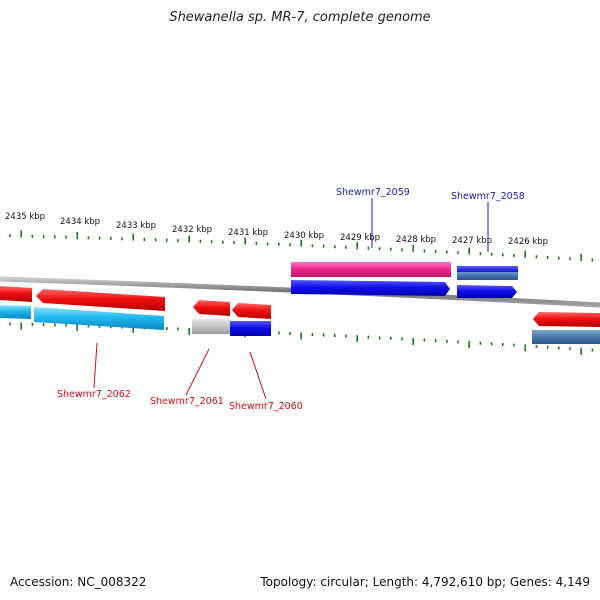 This screenshot has width=600, height=600. Describe the element at coordinates (373, 192) in the screenshot. I see `label-Shewmr7_2059: Shewmr7_2059` at that location.